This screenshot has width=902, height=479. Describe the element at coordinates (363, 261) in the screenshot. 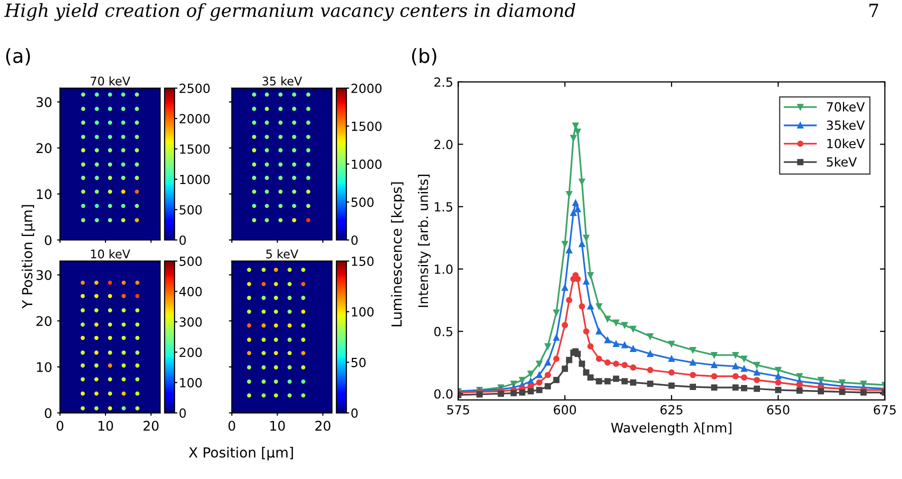

I see `color-bar-label: 150` at that location.